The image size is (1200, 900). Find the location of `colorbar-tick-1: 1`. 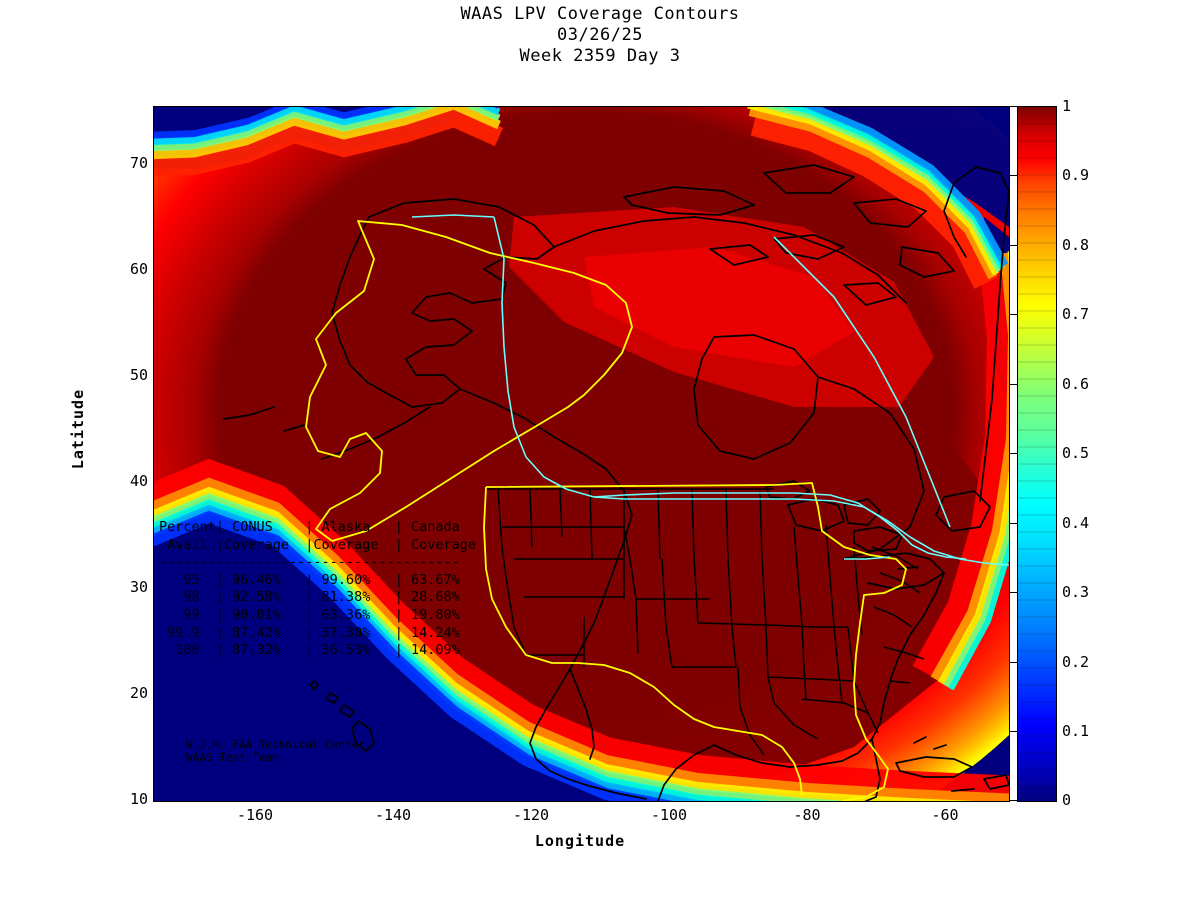

colorbar-tick-1: 1 is located at coordinates (1067, 106).